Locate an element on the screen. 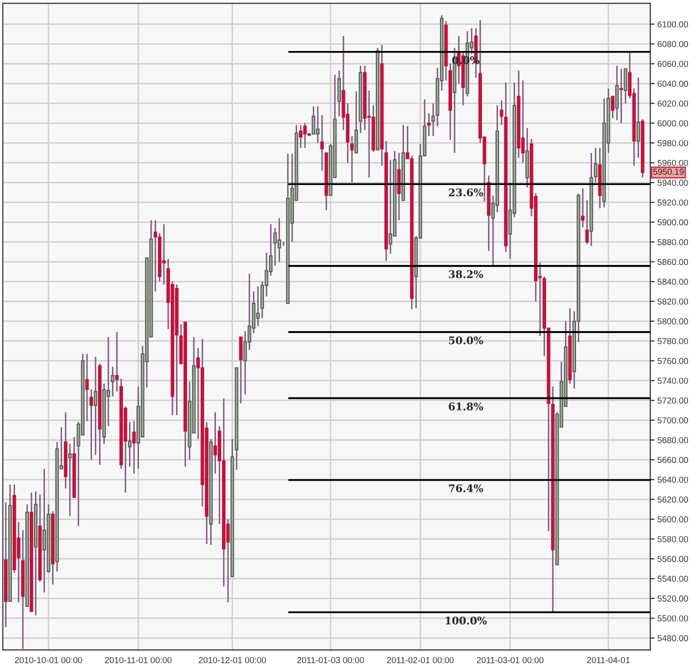 This screenshot has width=700, height=670. y-tick-label: 5740.00 is located at coordinates (673, 381).